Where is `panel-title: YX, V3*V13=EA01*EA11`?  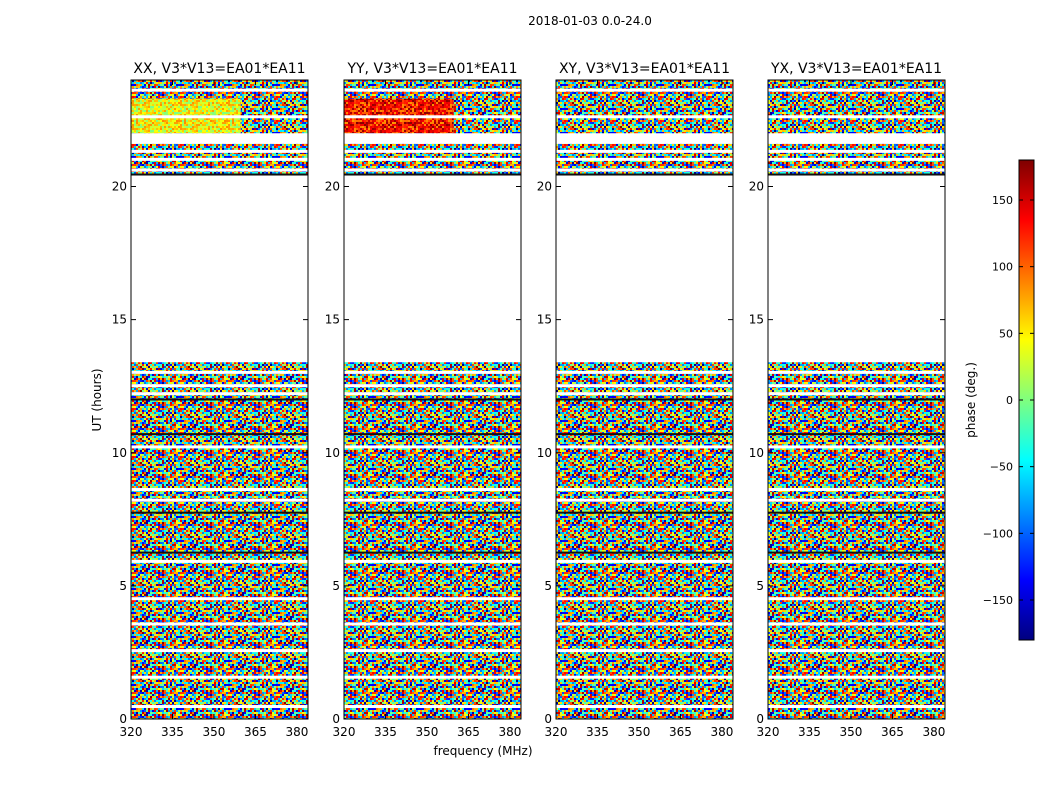 panel-title: YX, V3*V13=EA01*EA11 is located at coordinates (856, 69).